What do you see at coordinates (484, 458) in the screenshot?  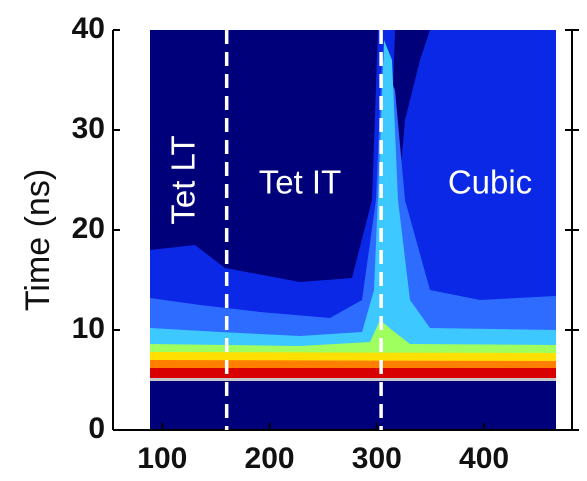 I see `x-tick-label: 400` at bounding box center [484, 458].